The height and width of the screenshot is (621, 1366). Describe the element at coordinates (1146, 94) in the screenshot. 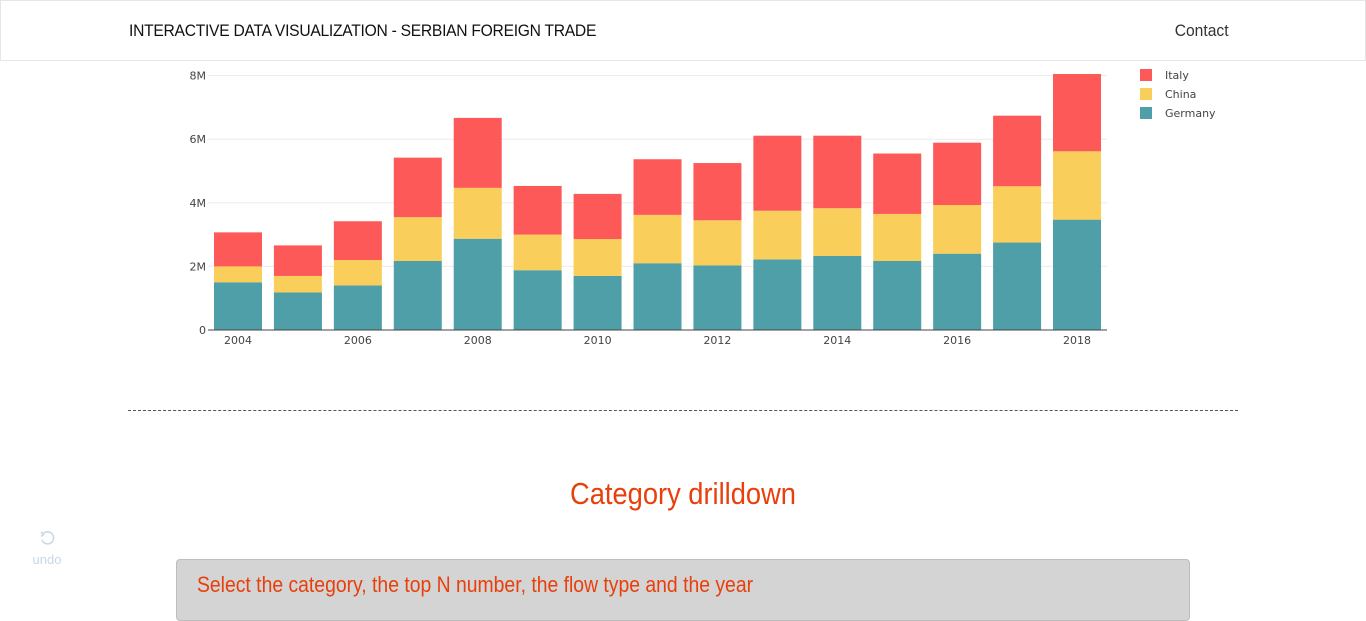

I see `legend-swatch-china` at that location.